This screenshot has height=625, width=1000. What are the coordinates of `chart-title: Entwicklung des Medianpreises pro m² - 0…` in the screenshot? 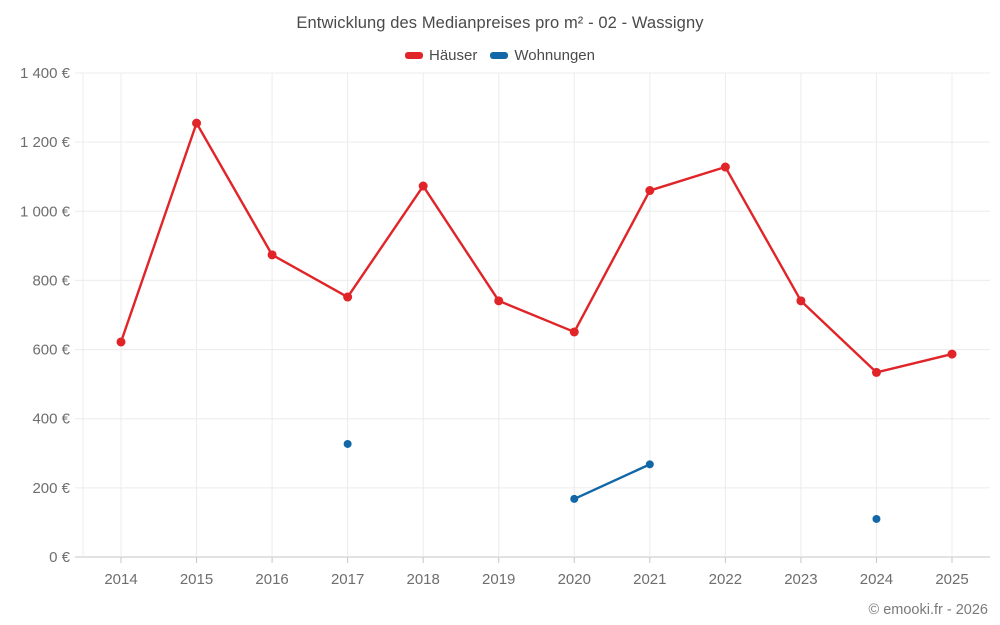 It's located at (500, 23).